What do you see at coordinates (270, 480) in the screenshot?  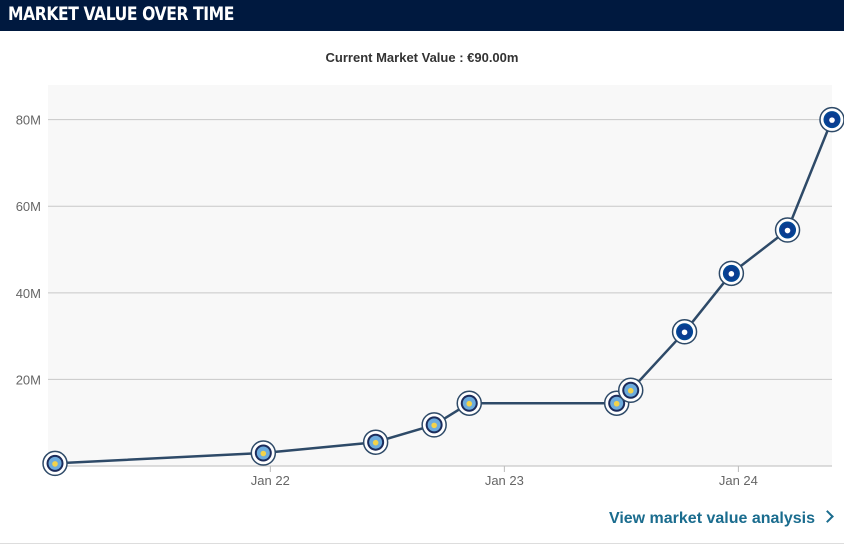 I see `x-tick-label: Jan 22` at bounding box center [270, 480].